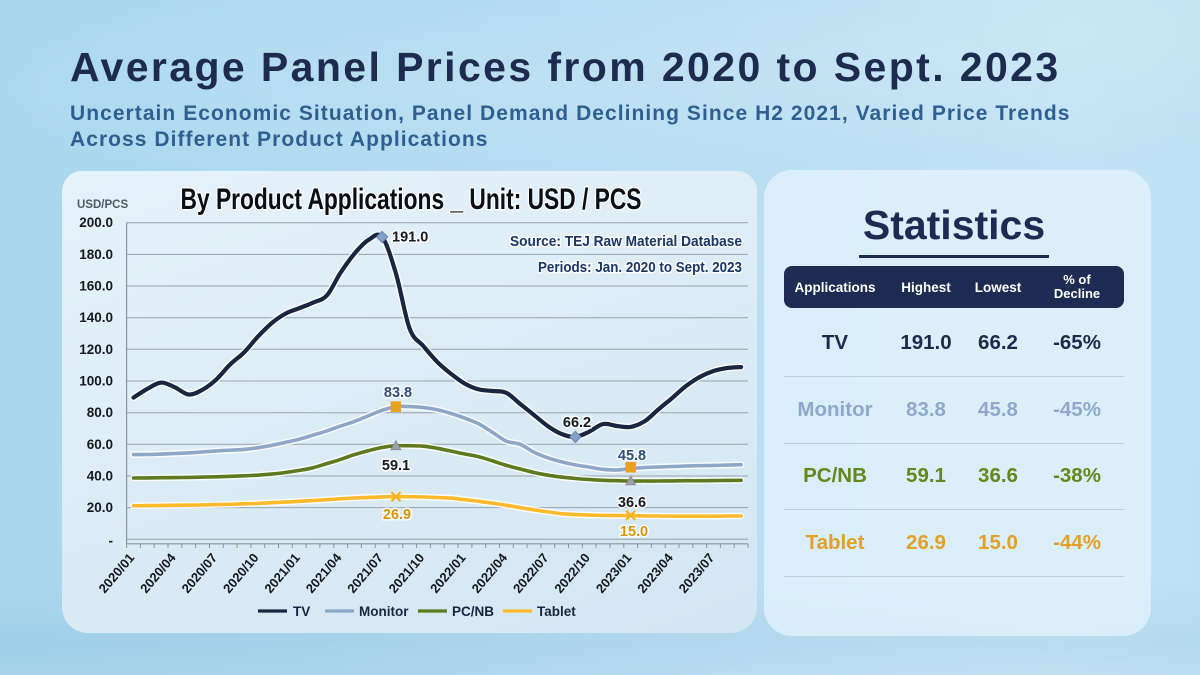  I want to click on svg-text: TV, so click(301, 611).